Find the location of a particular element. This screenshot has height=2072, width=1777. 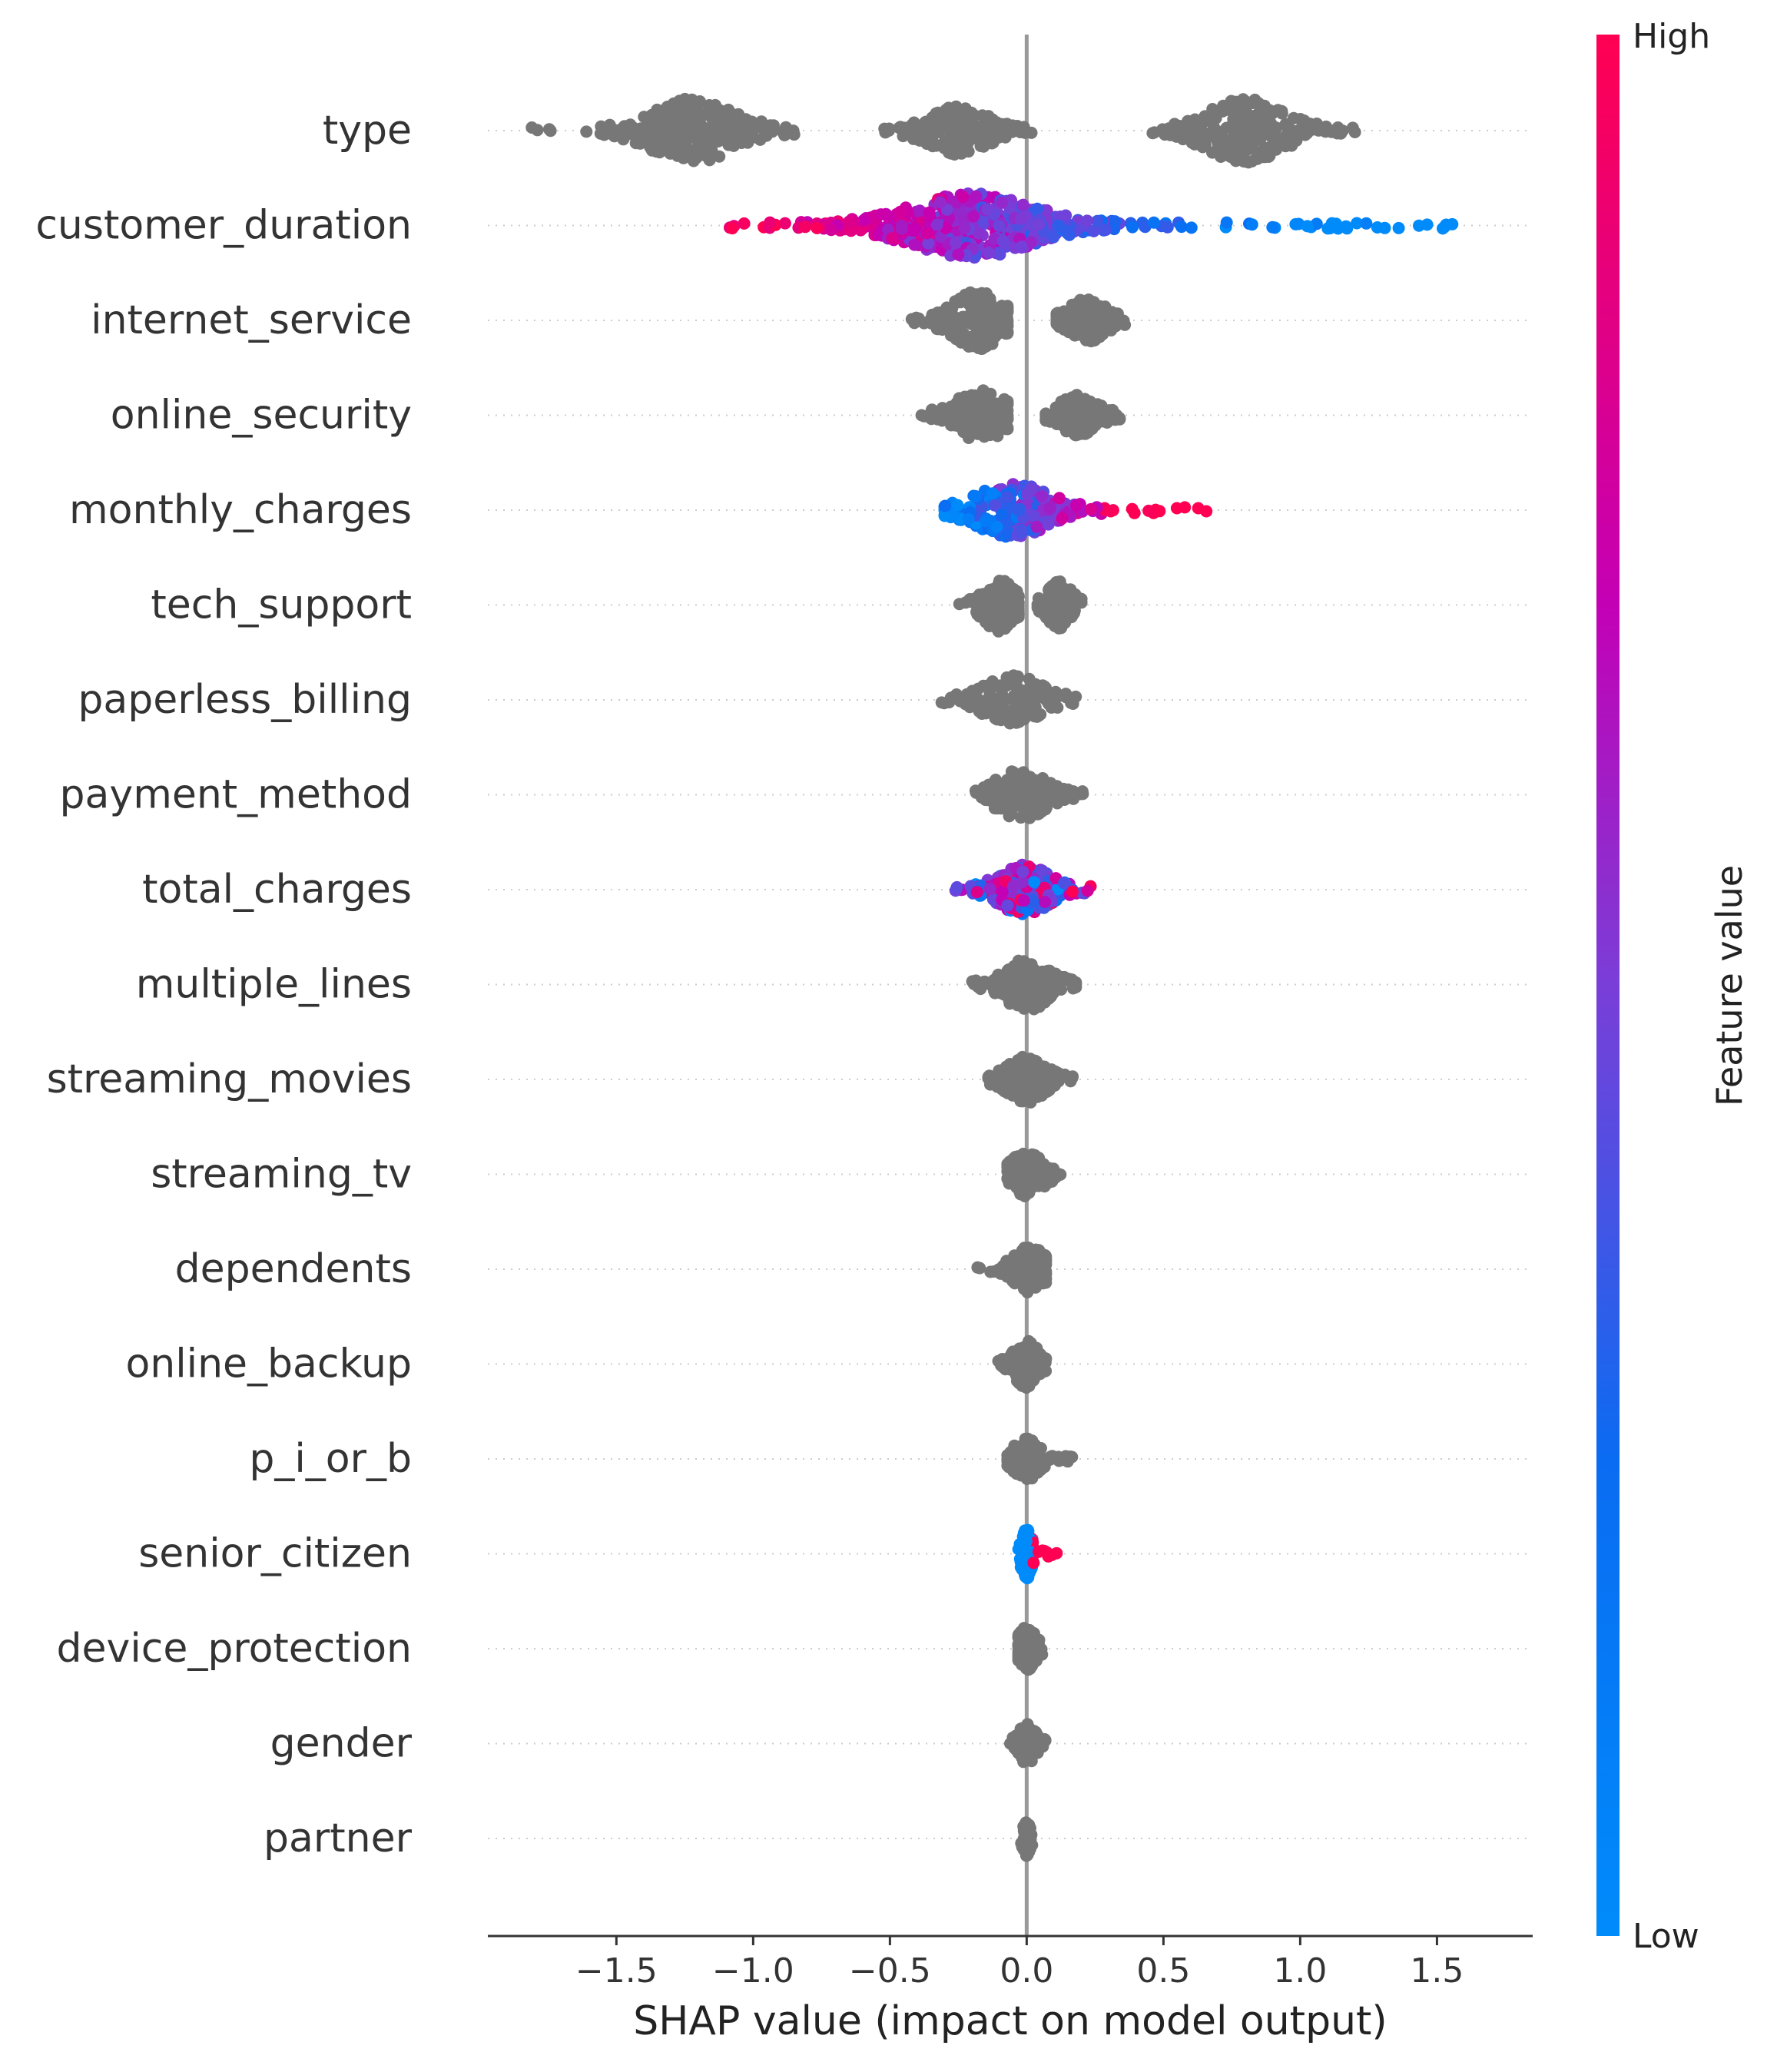

feature-label: gender is located at coordinates (341, 1744).